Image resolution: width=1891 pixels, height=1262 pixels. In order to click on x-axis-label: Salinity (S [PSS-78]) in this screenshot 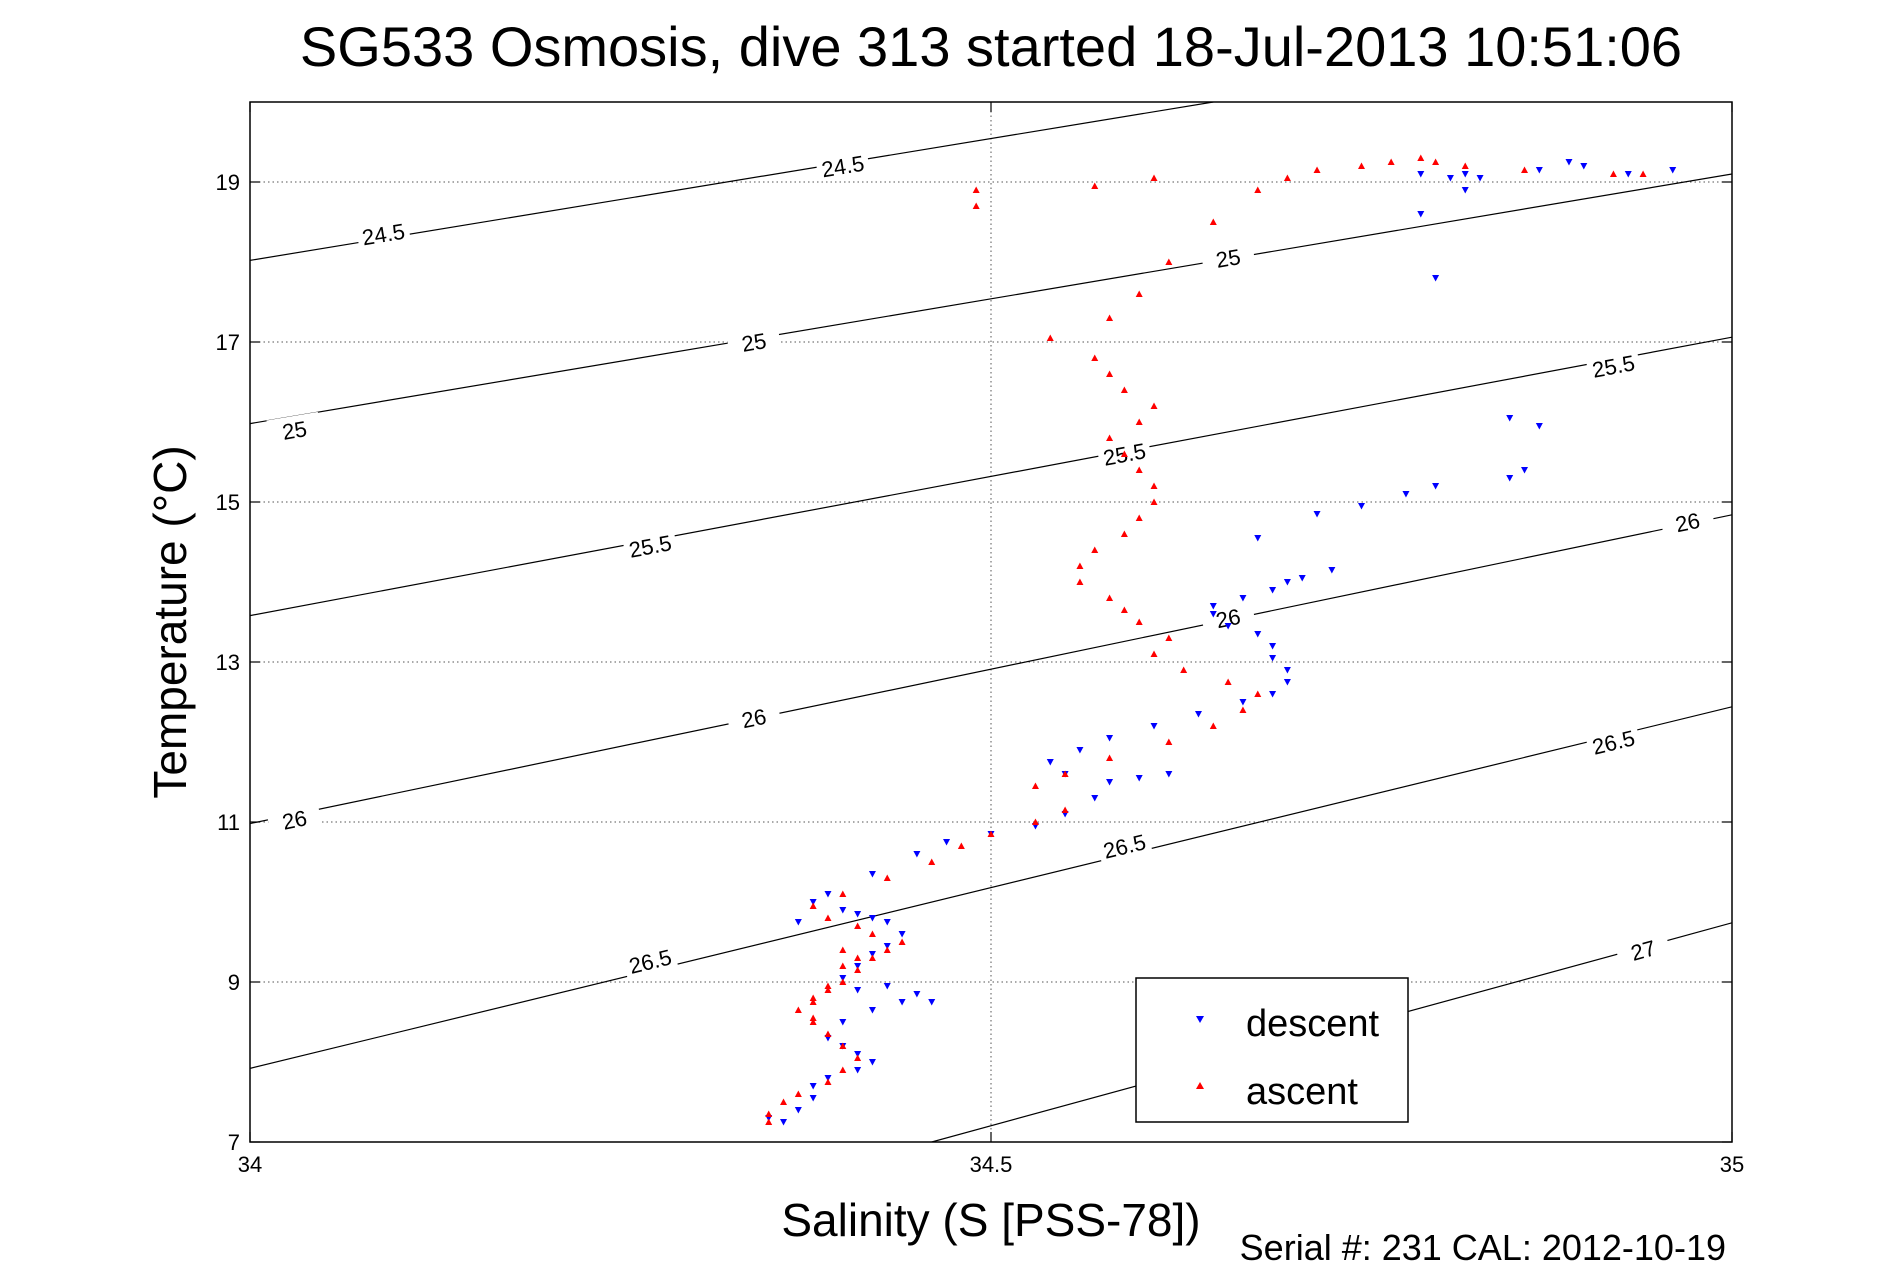, I will do `click(990, 1220)`.